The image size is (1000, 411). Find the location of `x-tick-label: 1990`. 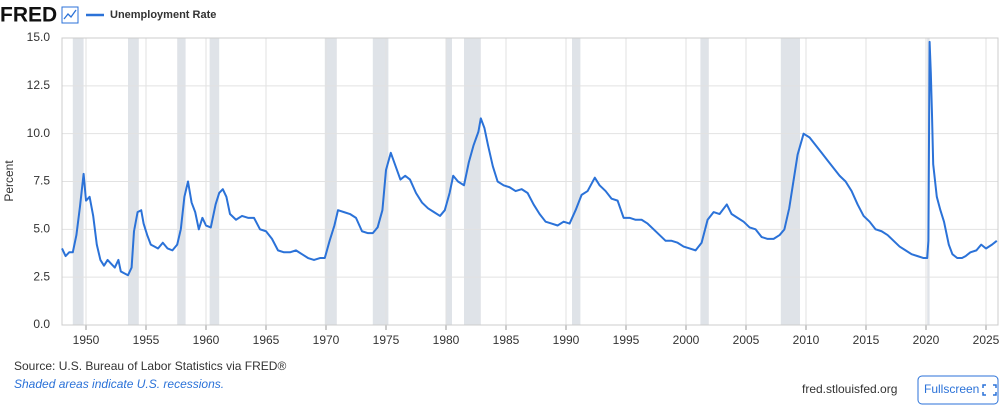

x-tick-label: 1990 is located at coordinates (566, 340).